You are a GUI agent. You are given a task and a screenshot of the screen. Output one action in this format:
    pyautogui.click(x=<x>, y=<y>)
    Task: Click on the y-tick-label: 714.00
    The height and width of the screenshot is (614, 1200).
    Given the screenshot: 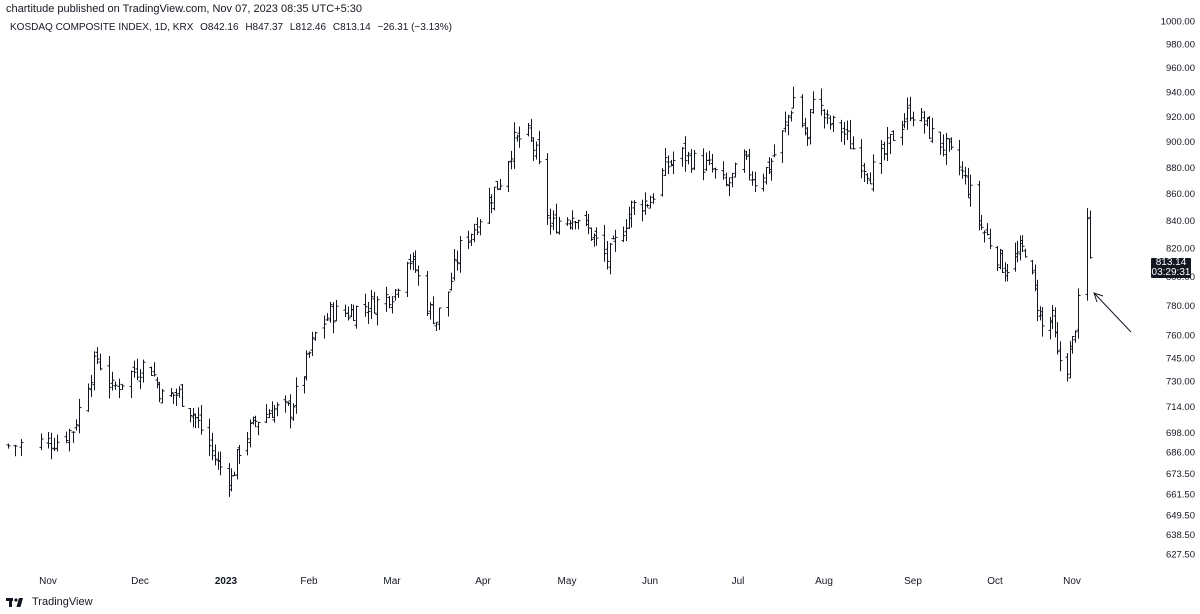 What is the action you would take?
    pyautogui.click(x=1180, y=407)
    